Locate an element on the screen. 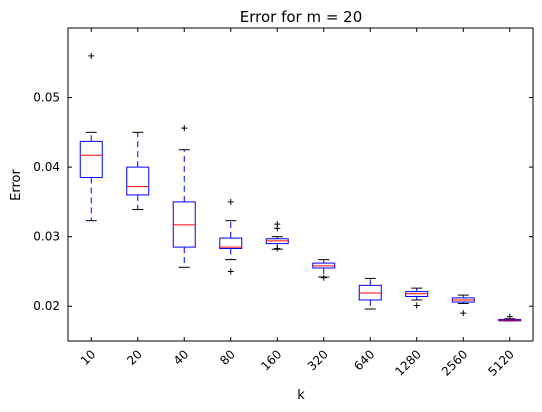 This screenshot has width=542, height=412. x-tick-label: 5120 is located at coordinates (500, 362).